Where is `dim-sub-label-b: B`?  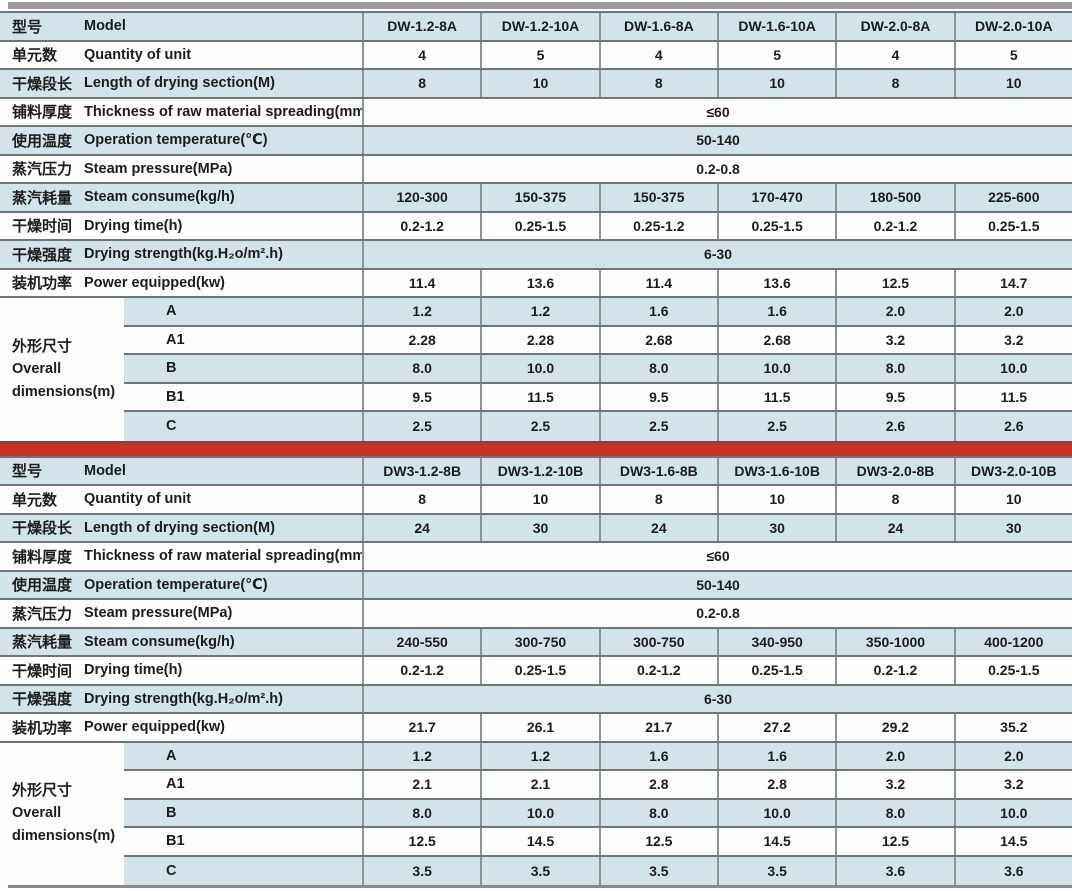 dim-sub-label-b: B is located at coordinates (171, 368).